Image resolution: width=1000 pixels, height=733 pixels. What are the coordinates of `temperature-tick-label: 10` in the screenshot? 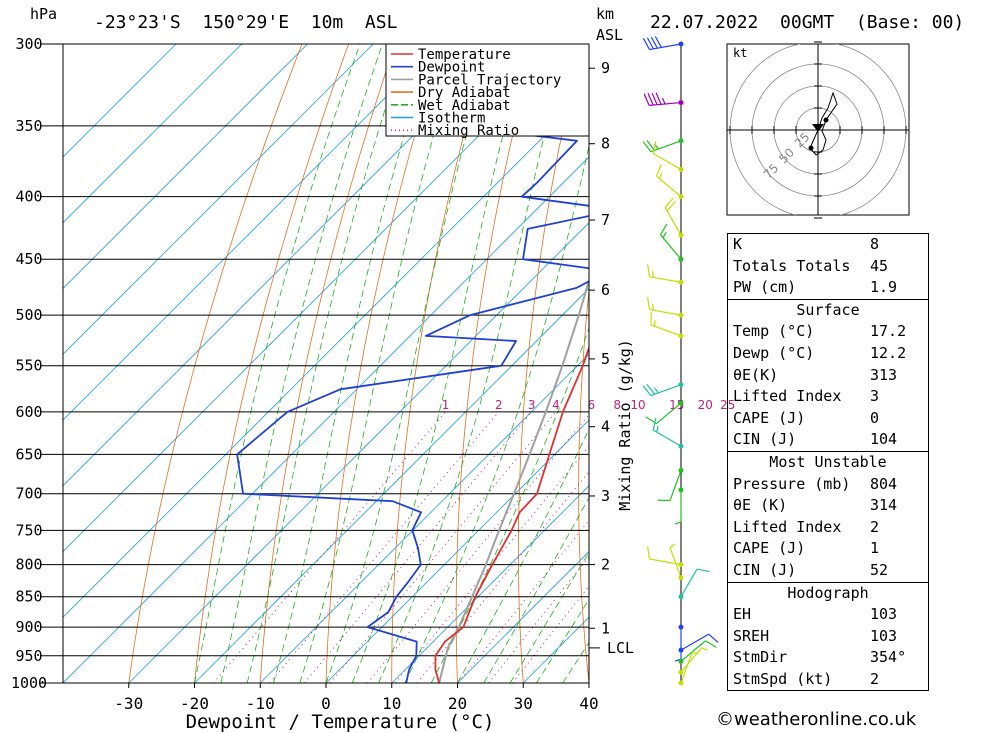 It's located at (391, 703).